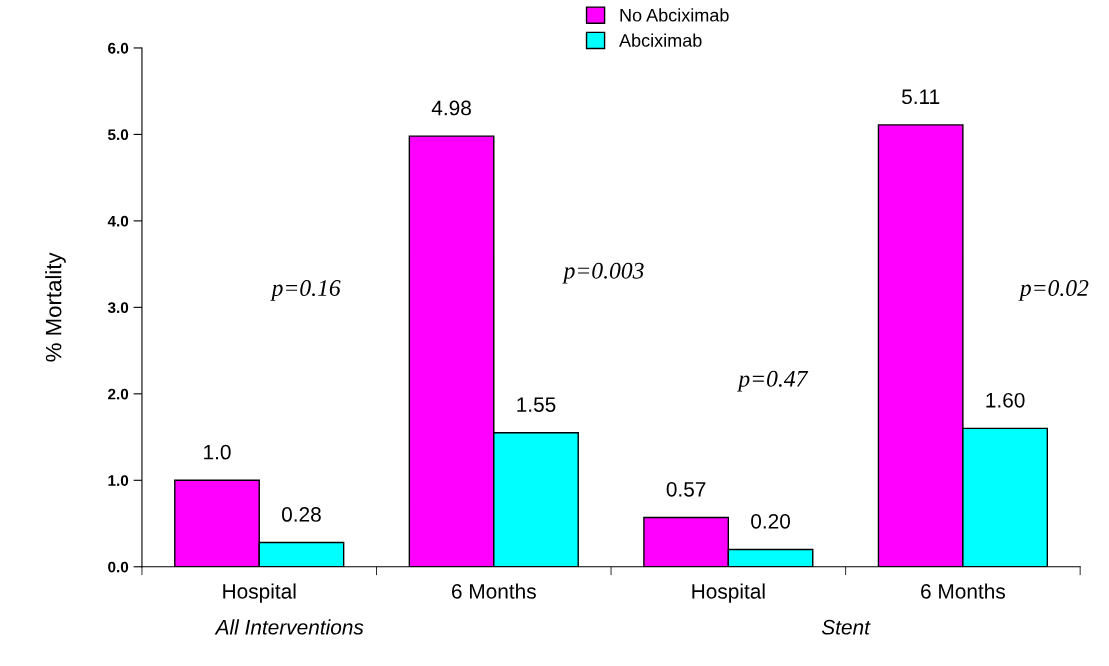 The image size is (1109, 666). What do you see at coordinates (1005, 400) in the screenshot?
I see `data-label: 1.60` at bounding box center [1005, 400].